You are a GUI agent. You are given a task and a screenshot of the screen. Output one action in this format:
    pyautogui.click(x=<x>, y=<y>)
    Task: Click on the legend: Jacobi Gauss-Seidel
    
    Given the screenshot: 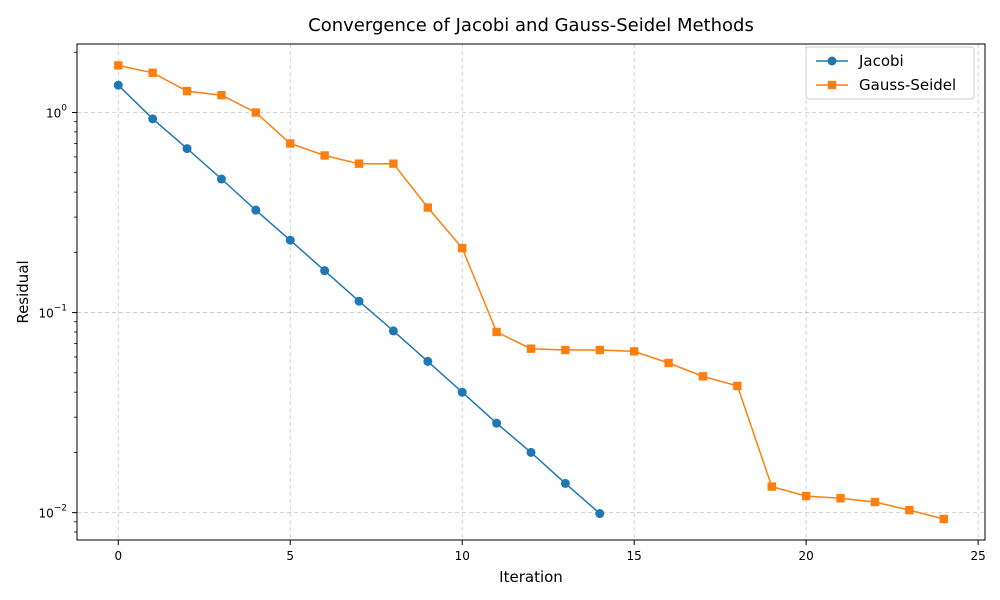 What is the action you would take?
    pyautogui.click(x=890, y=73)
    